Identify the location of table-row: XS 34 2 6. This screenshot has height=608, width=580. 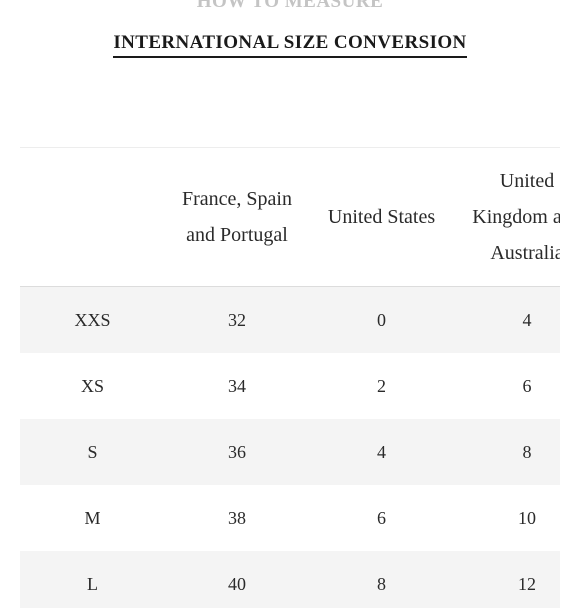
(290, 386).